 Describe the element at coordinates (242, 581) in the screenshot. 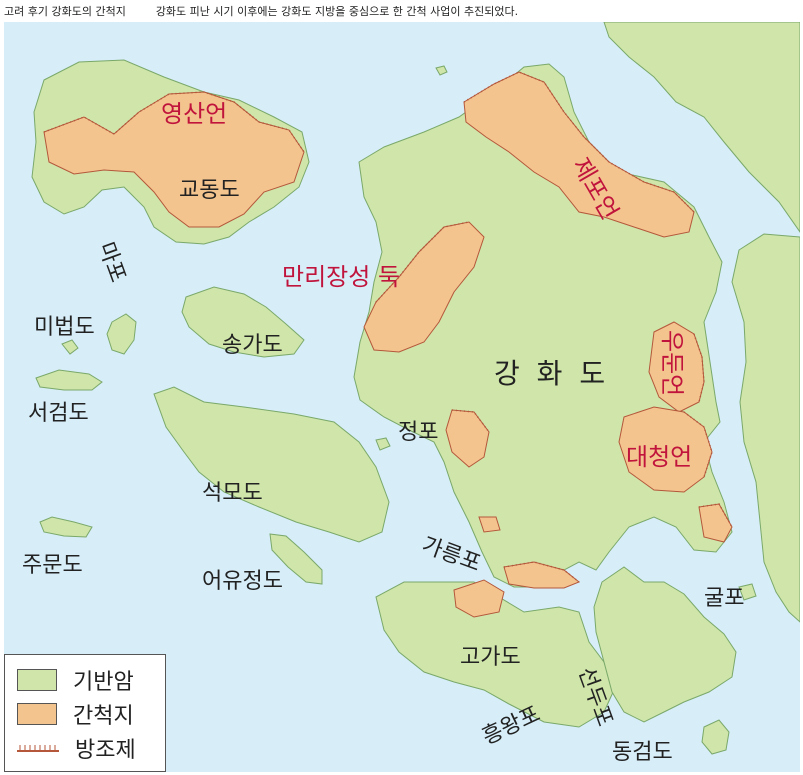

I see `label-eoyujeong: 어유정도` at that location.